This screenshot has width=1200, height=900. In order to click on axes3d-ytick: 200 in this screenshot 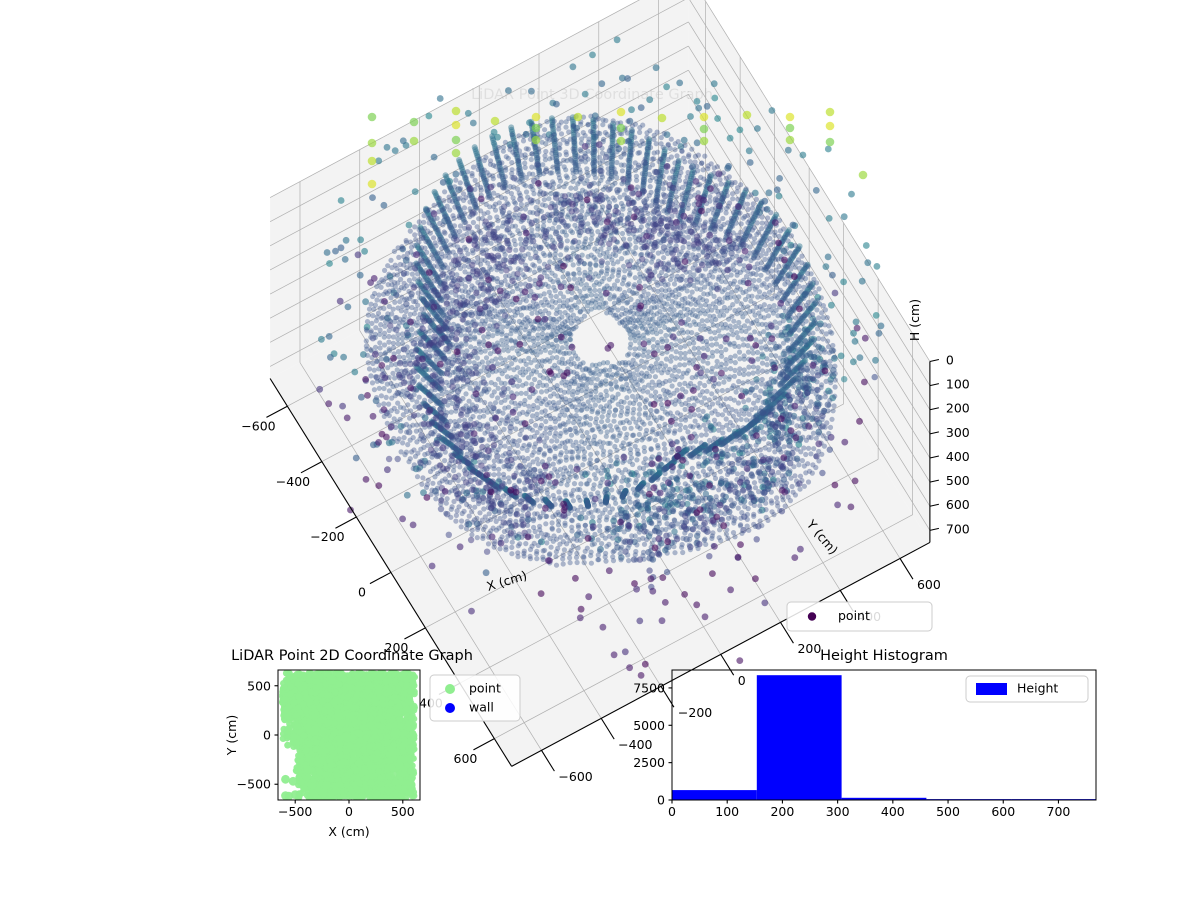, I will do `click(809, 648)`.